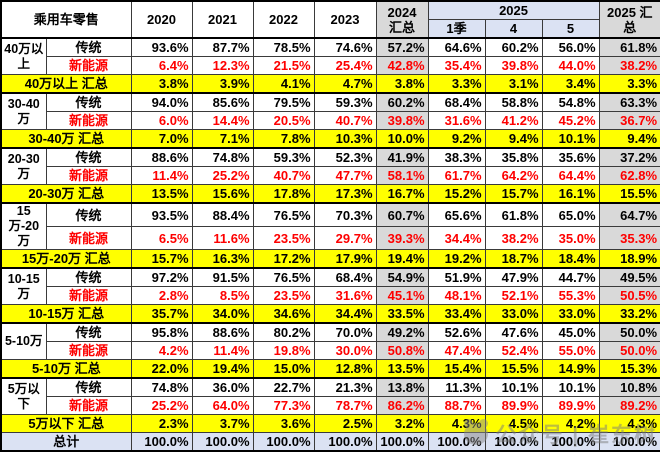 The height and width of the screenshot is (456, 660). What do you see at coordinates (629, 405) in the screenshot?
I see `value-cell-nev: 89.2%` at bounding box center [629, 405].